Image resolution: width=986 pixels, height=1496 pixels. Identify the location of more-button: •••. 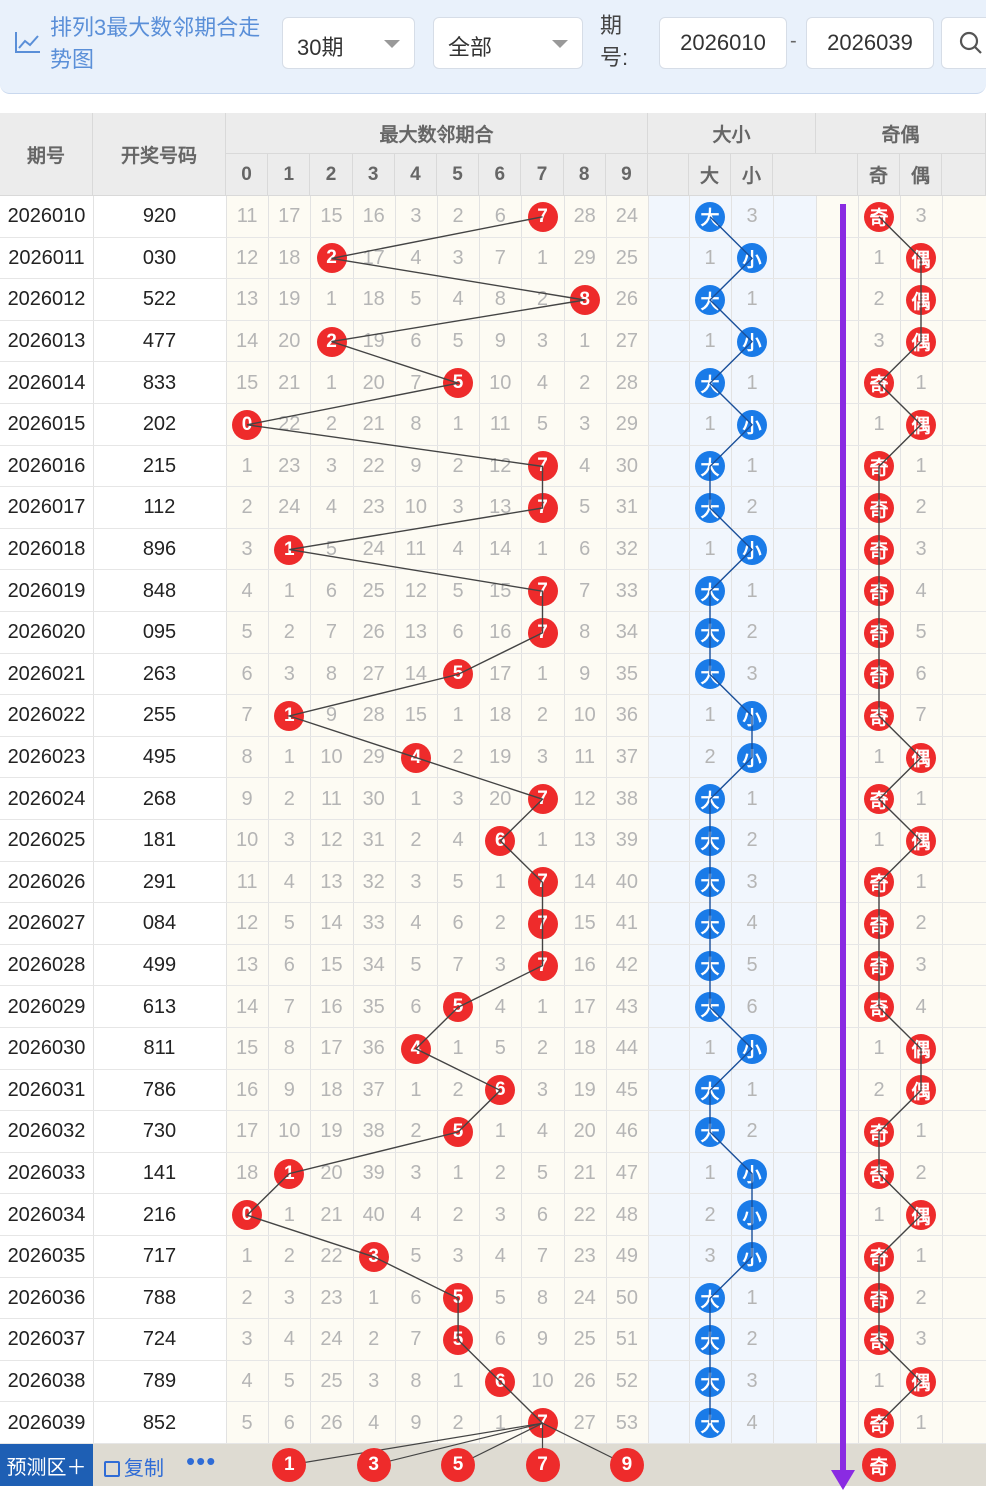
(201, 1461).